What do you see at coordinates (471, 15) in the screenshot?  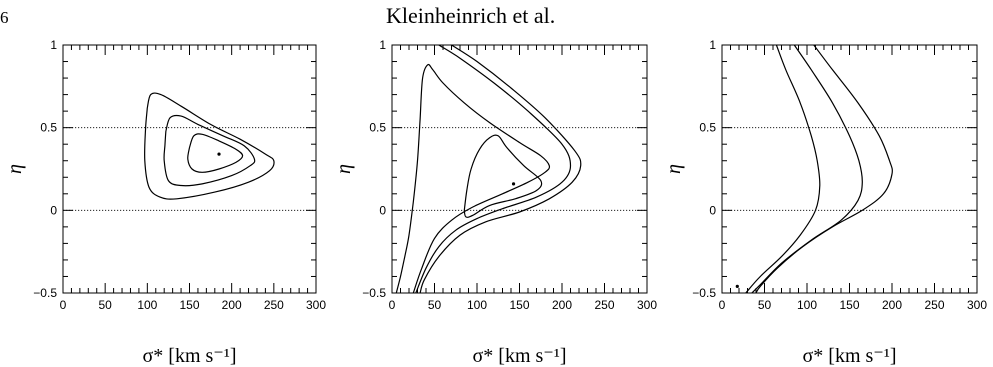 I see `running-head: Kleinheinrich et al.` at bounding box center [471, 15].